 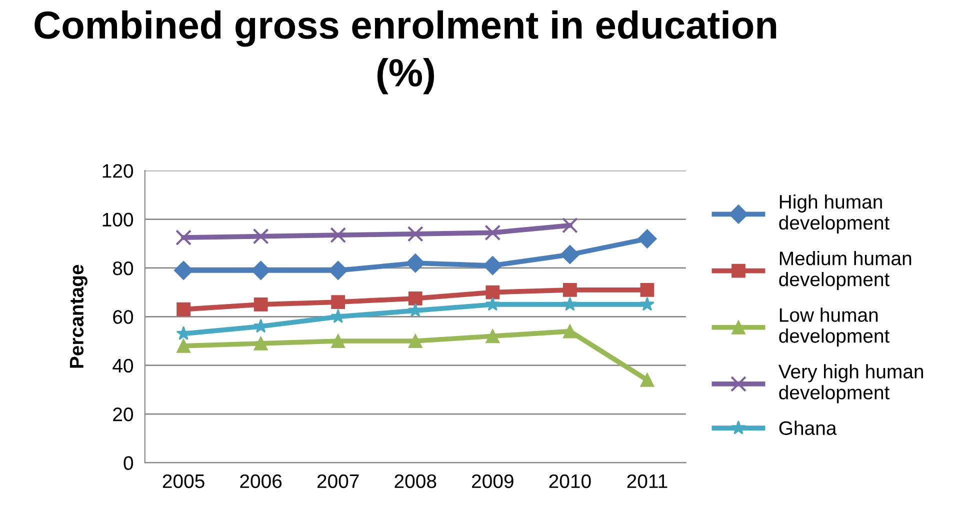 What do you see at coordinates (123, 317) in the screenshot?
I see `y-tick-label: 60` at bounding box center [123, 317].